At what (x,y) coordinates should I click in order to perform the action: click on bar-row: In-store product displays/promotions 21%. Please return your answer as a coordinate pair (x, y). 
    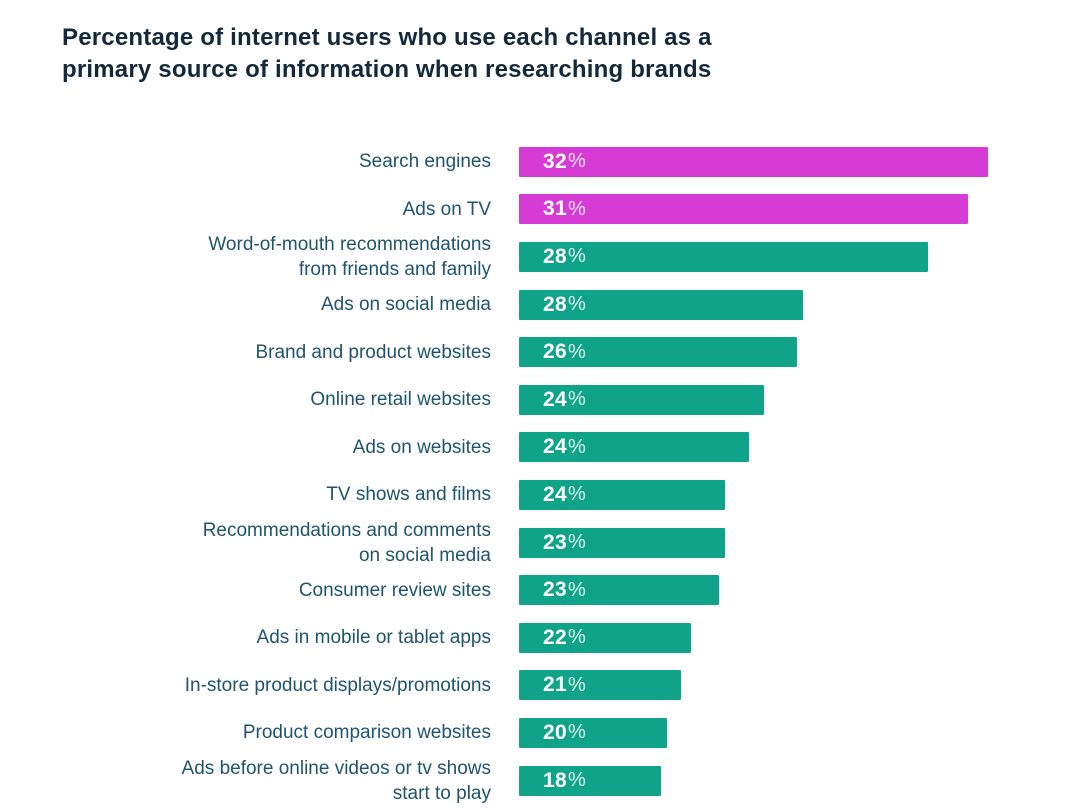
    Looking at the image, I should click on (571, 686).